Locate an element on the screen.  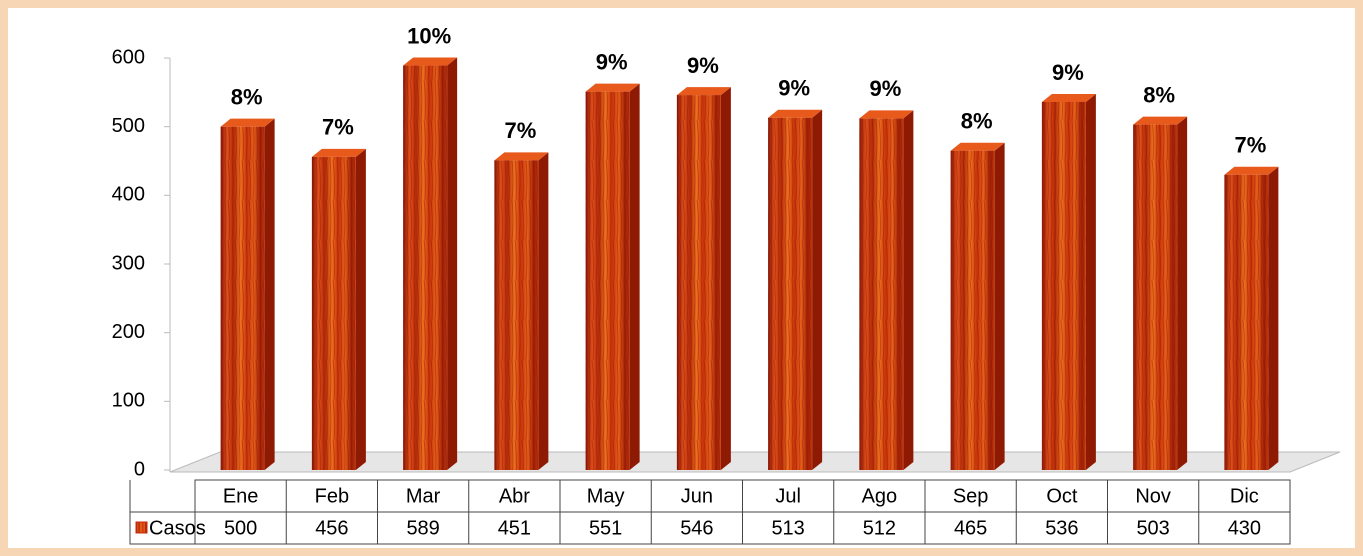
x-tick-label: Jul is located at coordinates (788, 496).